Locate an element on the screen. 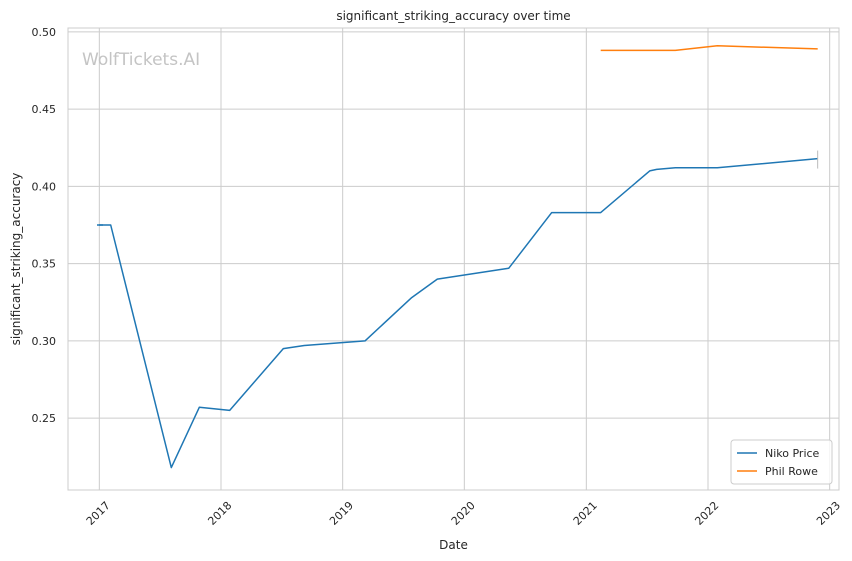 Image resolution: width=852 pixels, height=561 pixels. y-axis-ticks: 0.25 0.30 0.35 0.40 0.45 0.50 is located at coordinates (44, 225).